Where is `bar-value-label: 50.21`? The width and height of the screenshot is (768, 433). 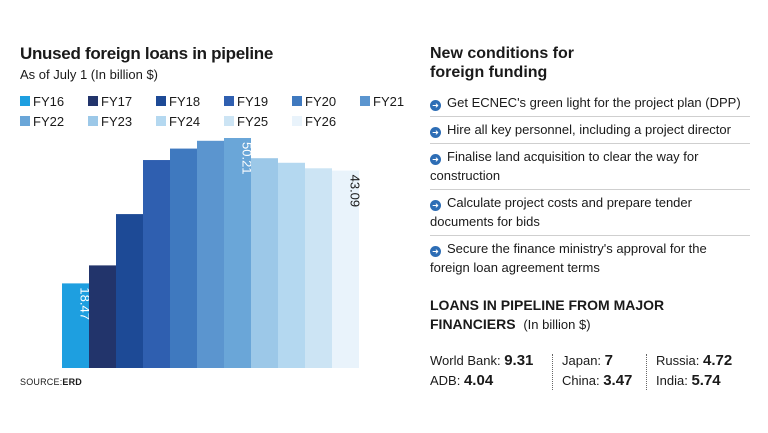 bar-value-label: 50.21 is located at coordinates (247, 158).